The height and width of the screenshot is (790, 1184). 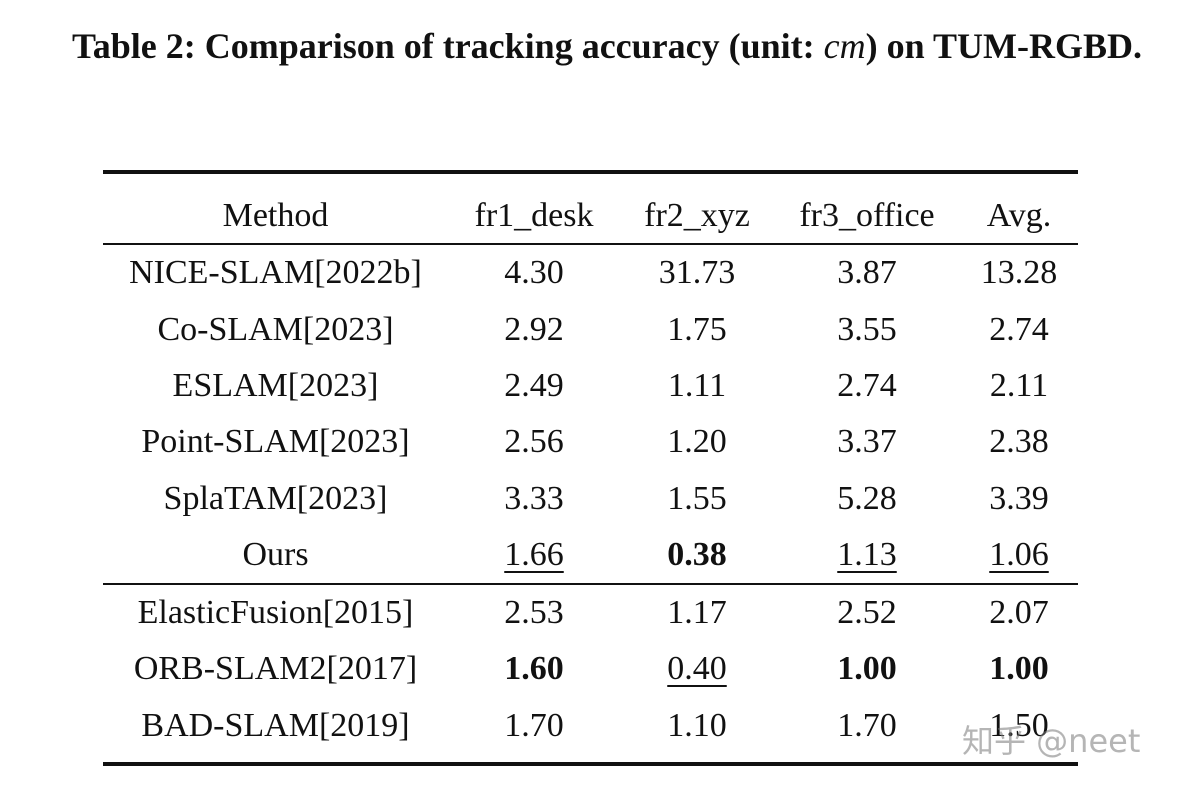 What do you see at coordinates (534, 668) in the screenshot?
I see `fr1-desk-cell: 1.60` at bounding box center [534, 668].